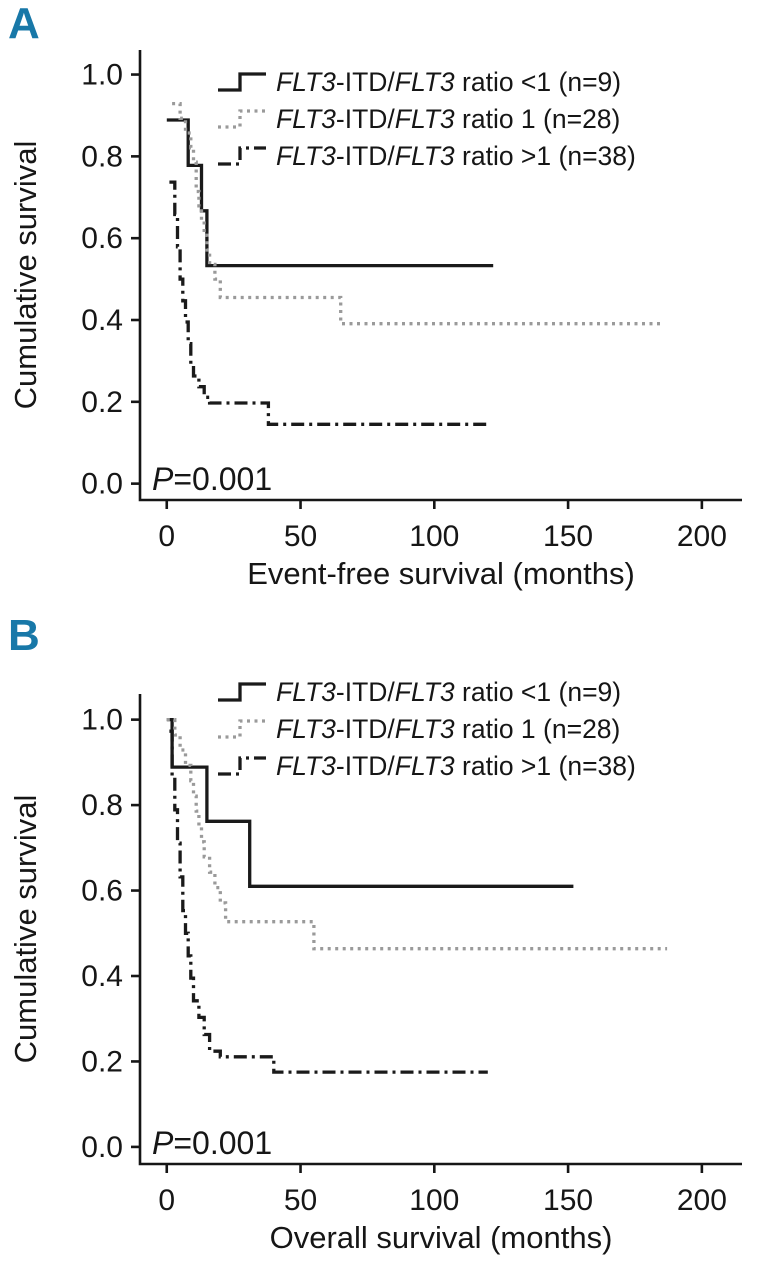 Image resolution: width=759 pixels, height=1280 pixels. I want to click on panel-label-a: A, so click(24, 24).